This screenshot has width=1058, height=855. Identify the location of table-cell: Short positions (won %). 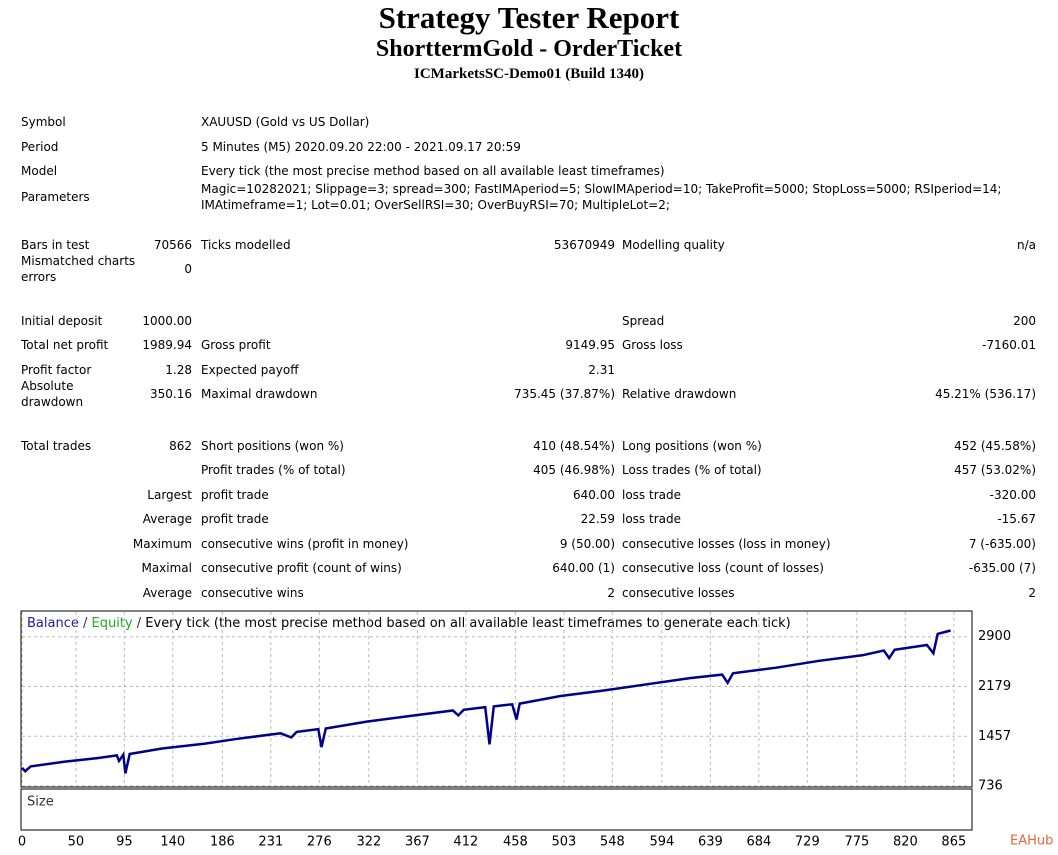
(272, 446).